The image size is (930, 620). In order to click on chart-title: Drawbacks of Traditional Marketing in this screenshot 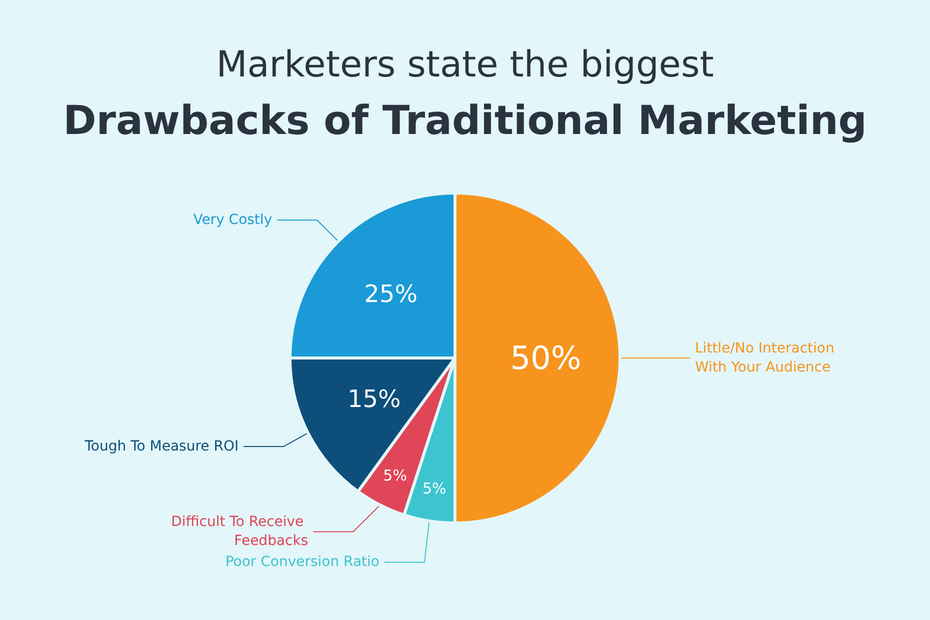, I will do `click(465, 121)`.